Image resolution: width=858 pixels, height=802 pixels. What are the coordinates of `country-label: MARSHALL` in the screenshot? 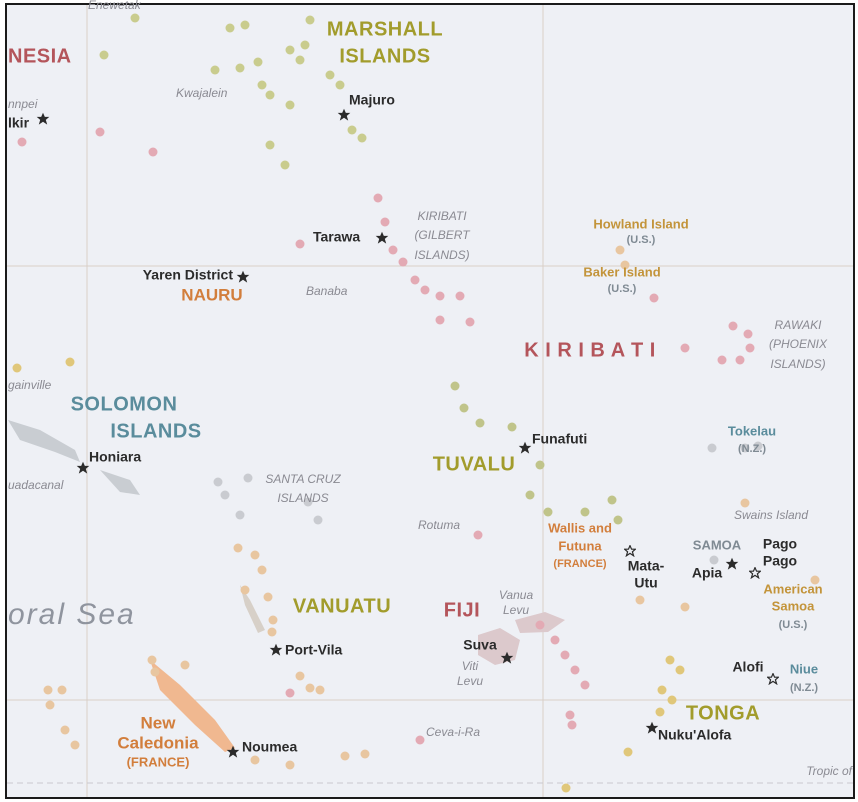 It's located at (385, 29).